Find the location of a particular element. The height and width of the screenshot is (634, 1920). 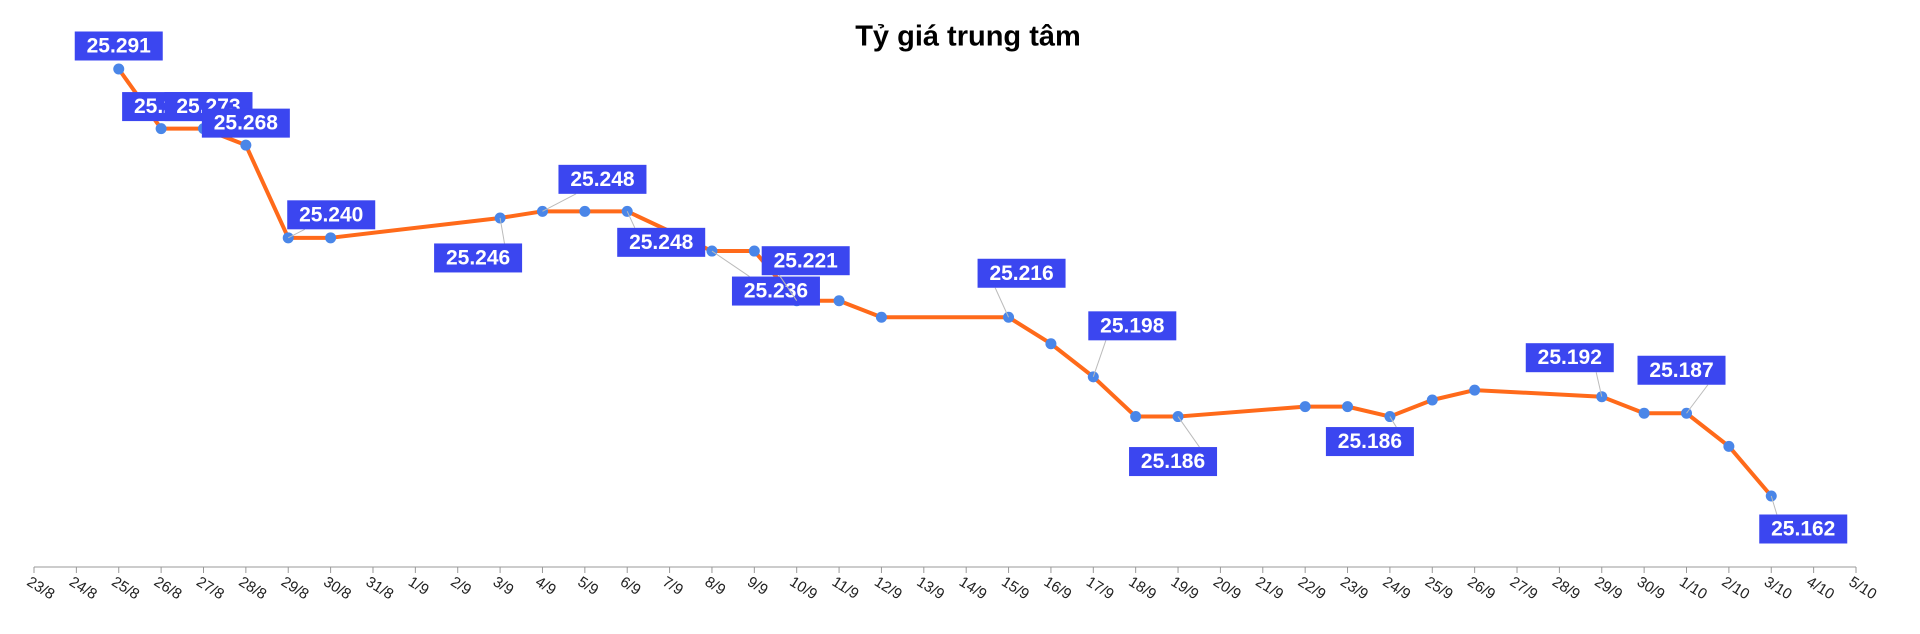

x-tick-label: 26/9 is located at coordinates (1481, 588).